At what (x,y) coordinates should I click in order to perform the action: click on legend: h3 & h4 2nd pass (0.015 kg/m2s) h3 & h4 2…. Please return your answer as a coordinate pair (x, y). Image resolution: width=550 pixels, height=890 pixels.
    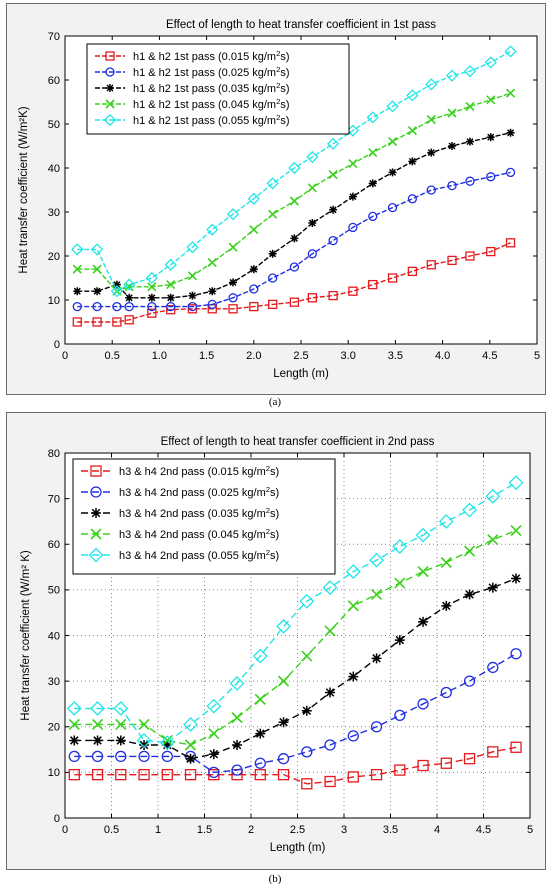
    Looking at the image, I should click on (204, 516).